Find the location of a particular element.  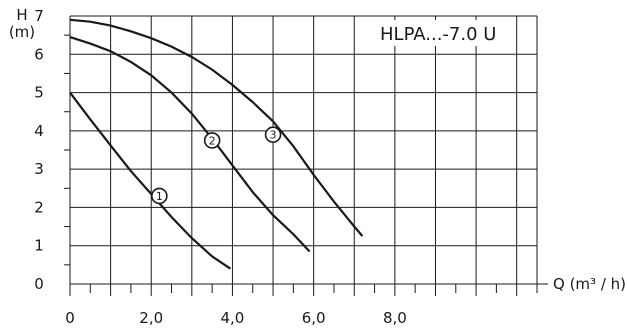

x-axis-title: Q (m³ / h) is located at coordinates (589, 284).